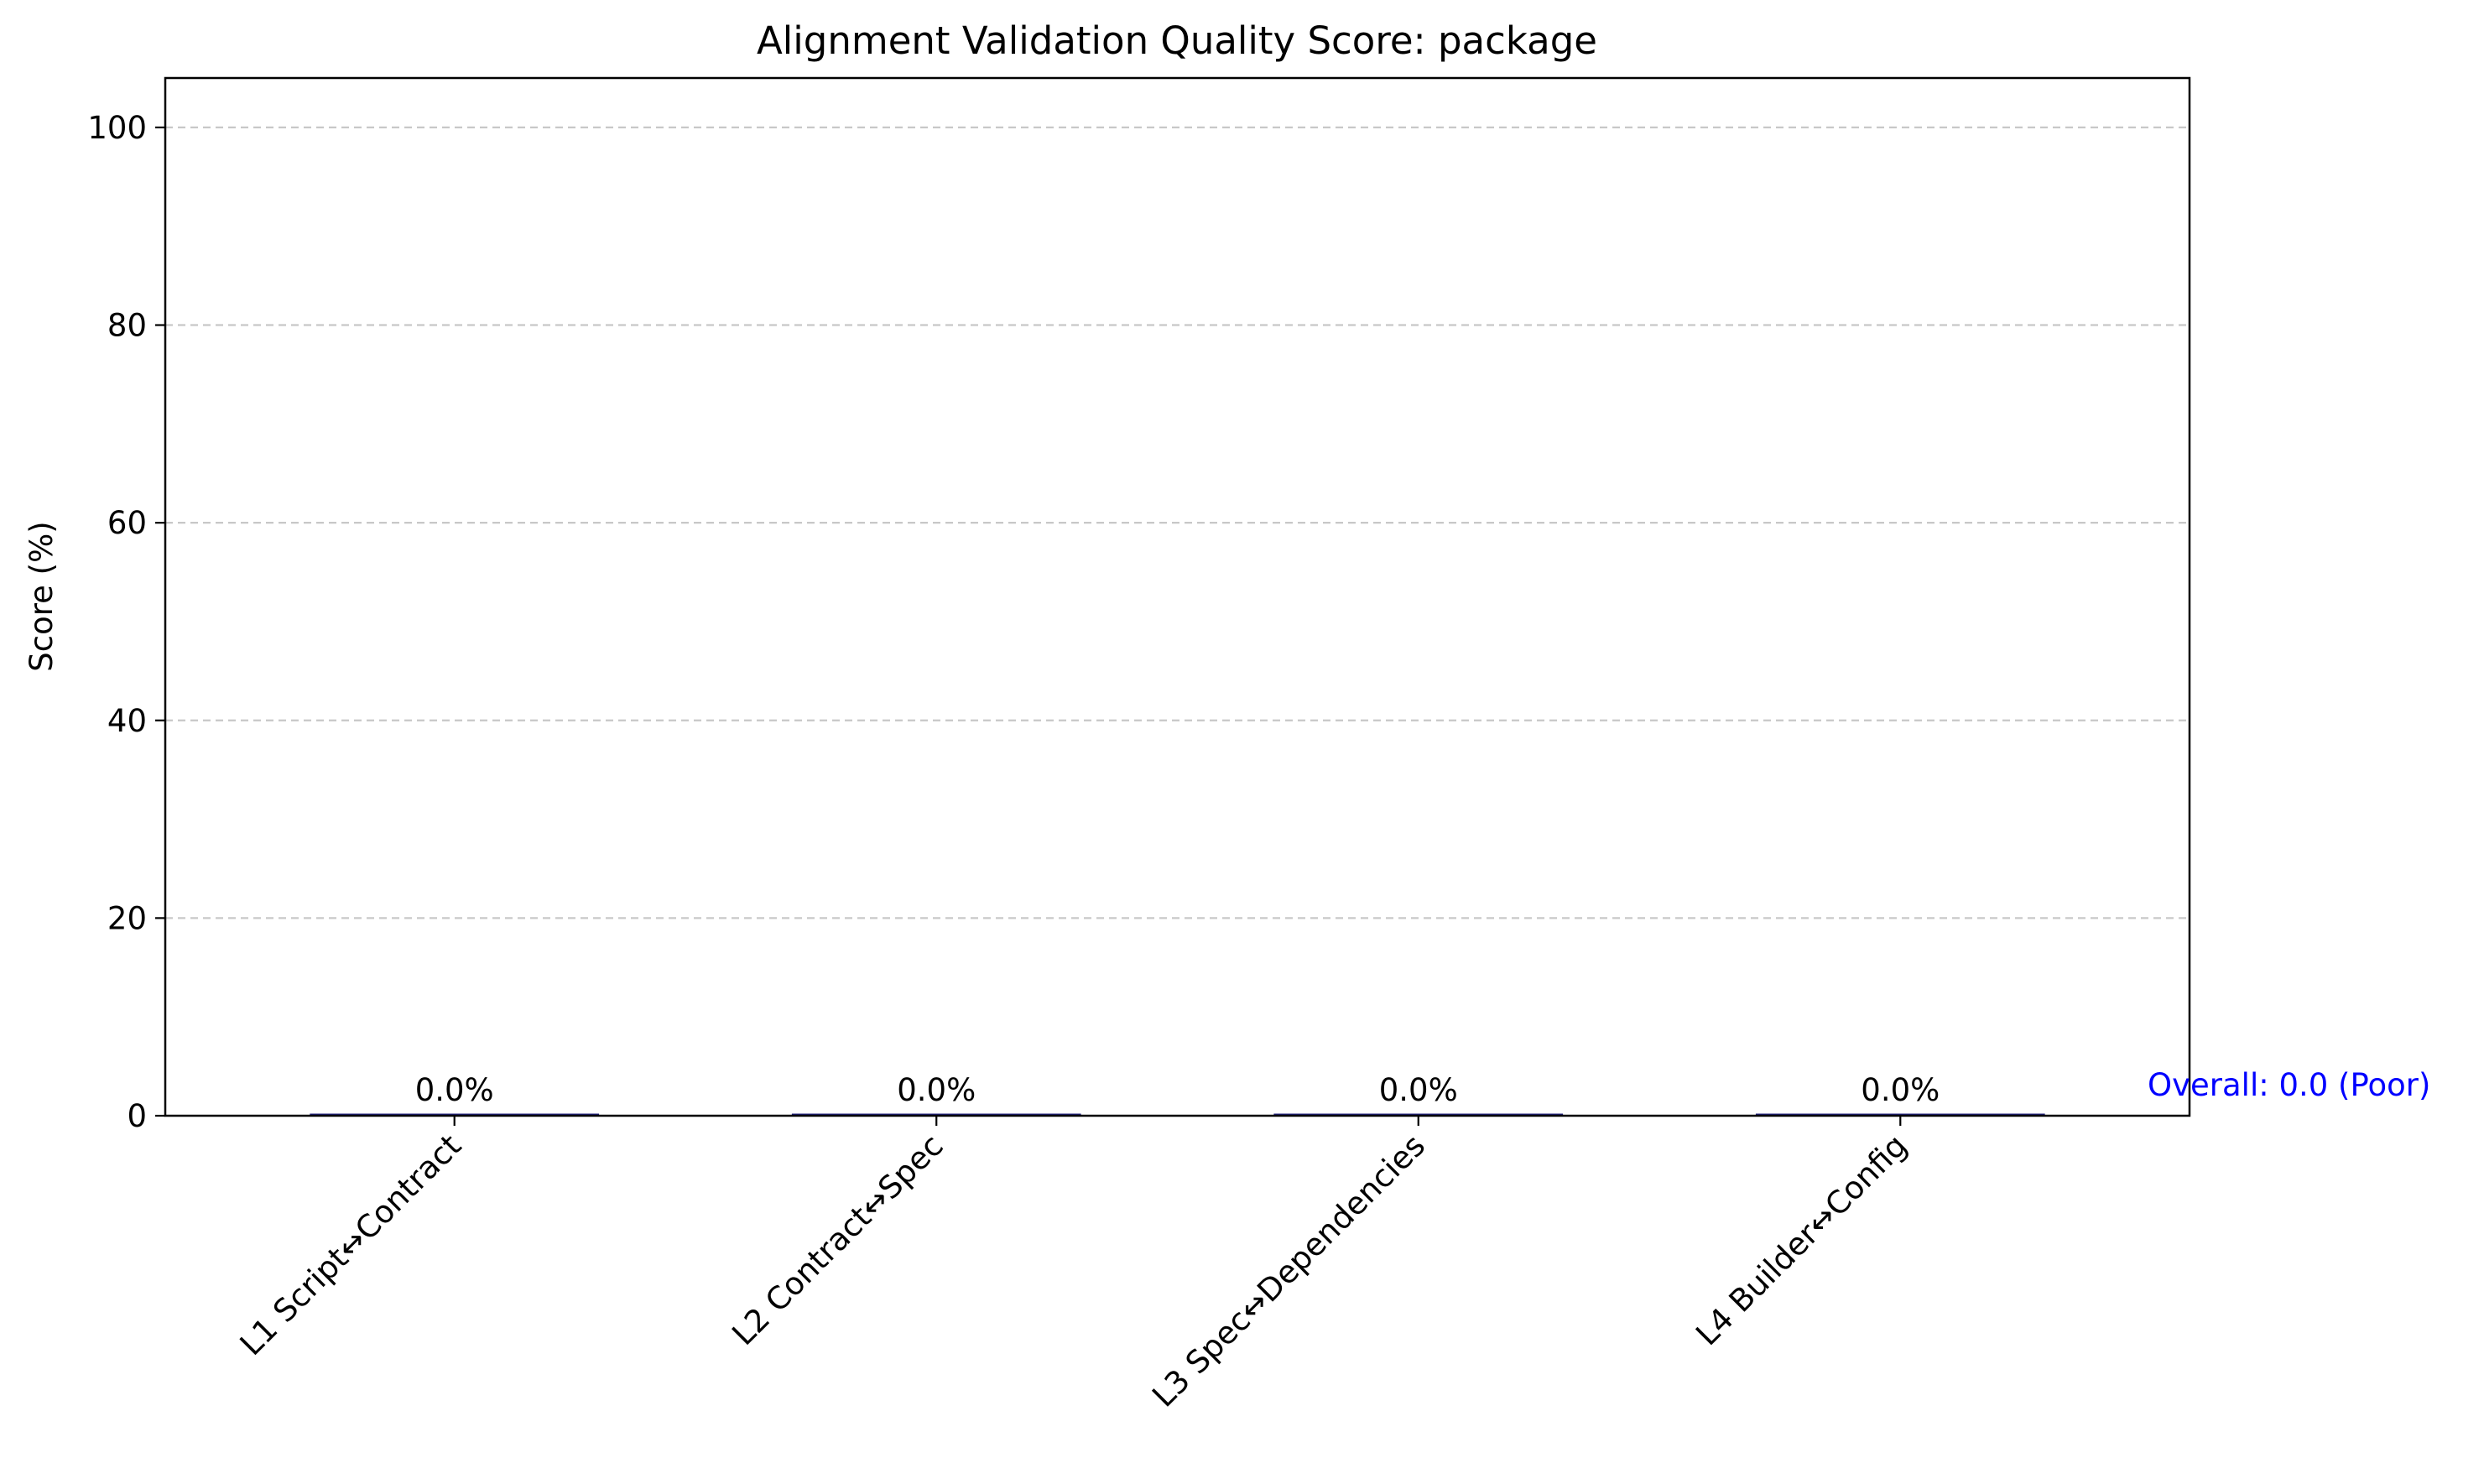  What do you see at coordinates (127, 523) in the screenshot?
I see `y-tick-label: 60` at bounding box center [127, 523].